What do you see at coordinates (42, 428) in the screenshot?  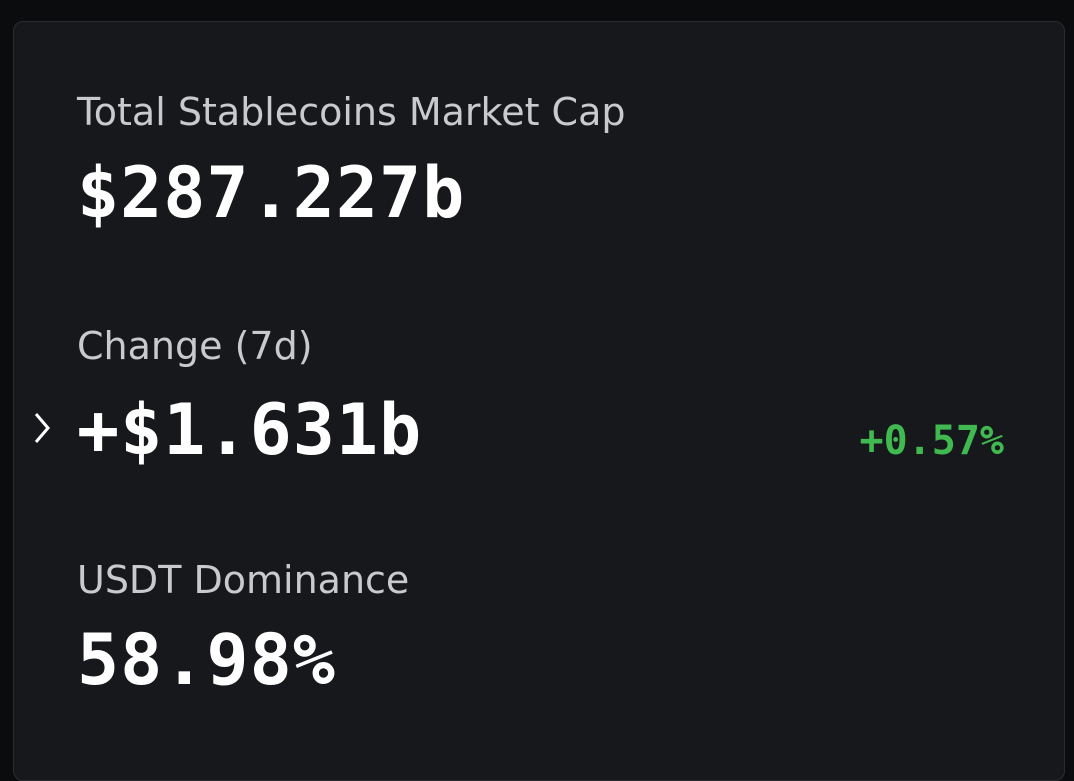 I see `expand-chevron` at bounding box center [42, 428].